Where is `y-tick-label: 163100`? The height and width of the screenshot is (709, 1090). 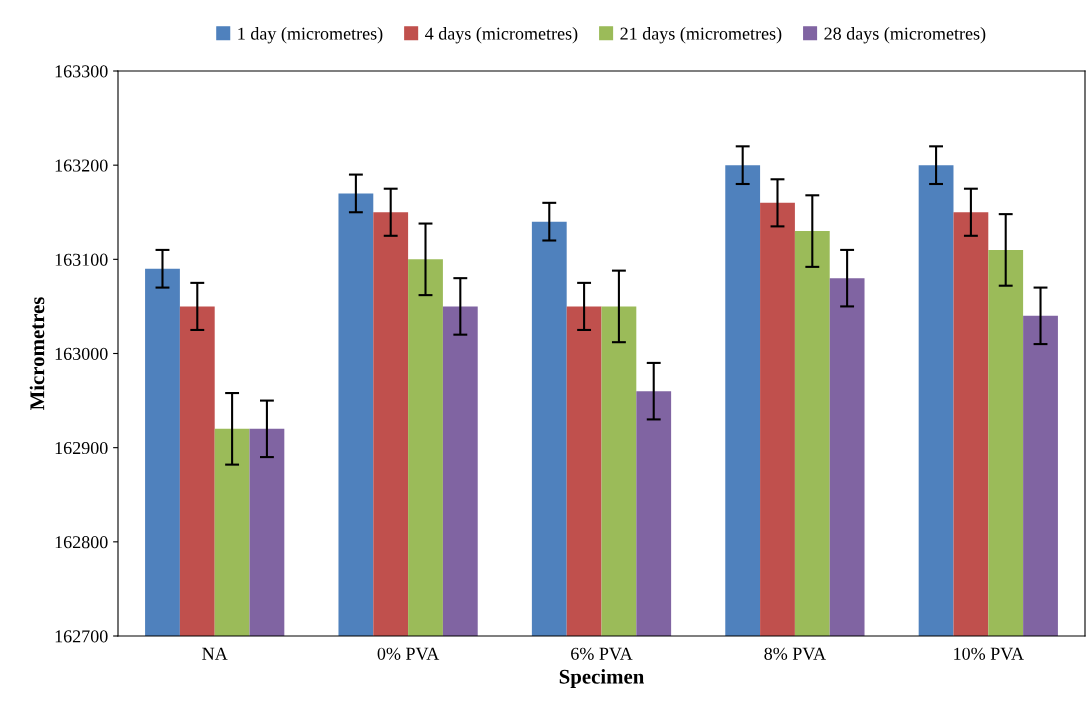 y-tick-label: 163100 is located at coordinates (81, 259).